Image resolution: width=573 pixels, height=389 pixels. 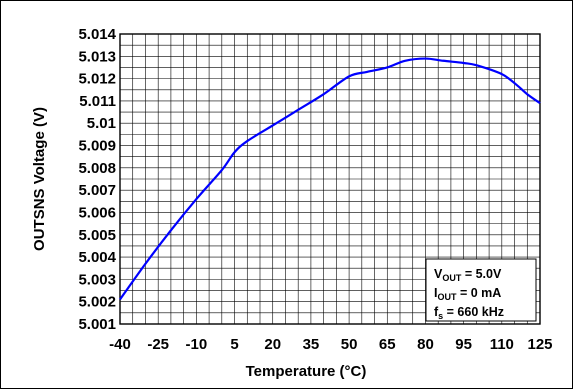 What do you see at coordinates (97, 34) in the screenshot?
I see `y-tick-label: 5.014` at bounding box center [97, 34].